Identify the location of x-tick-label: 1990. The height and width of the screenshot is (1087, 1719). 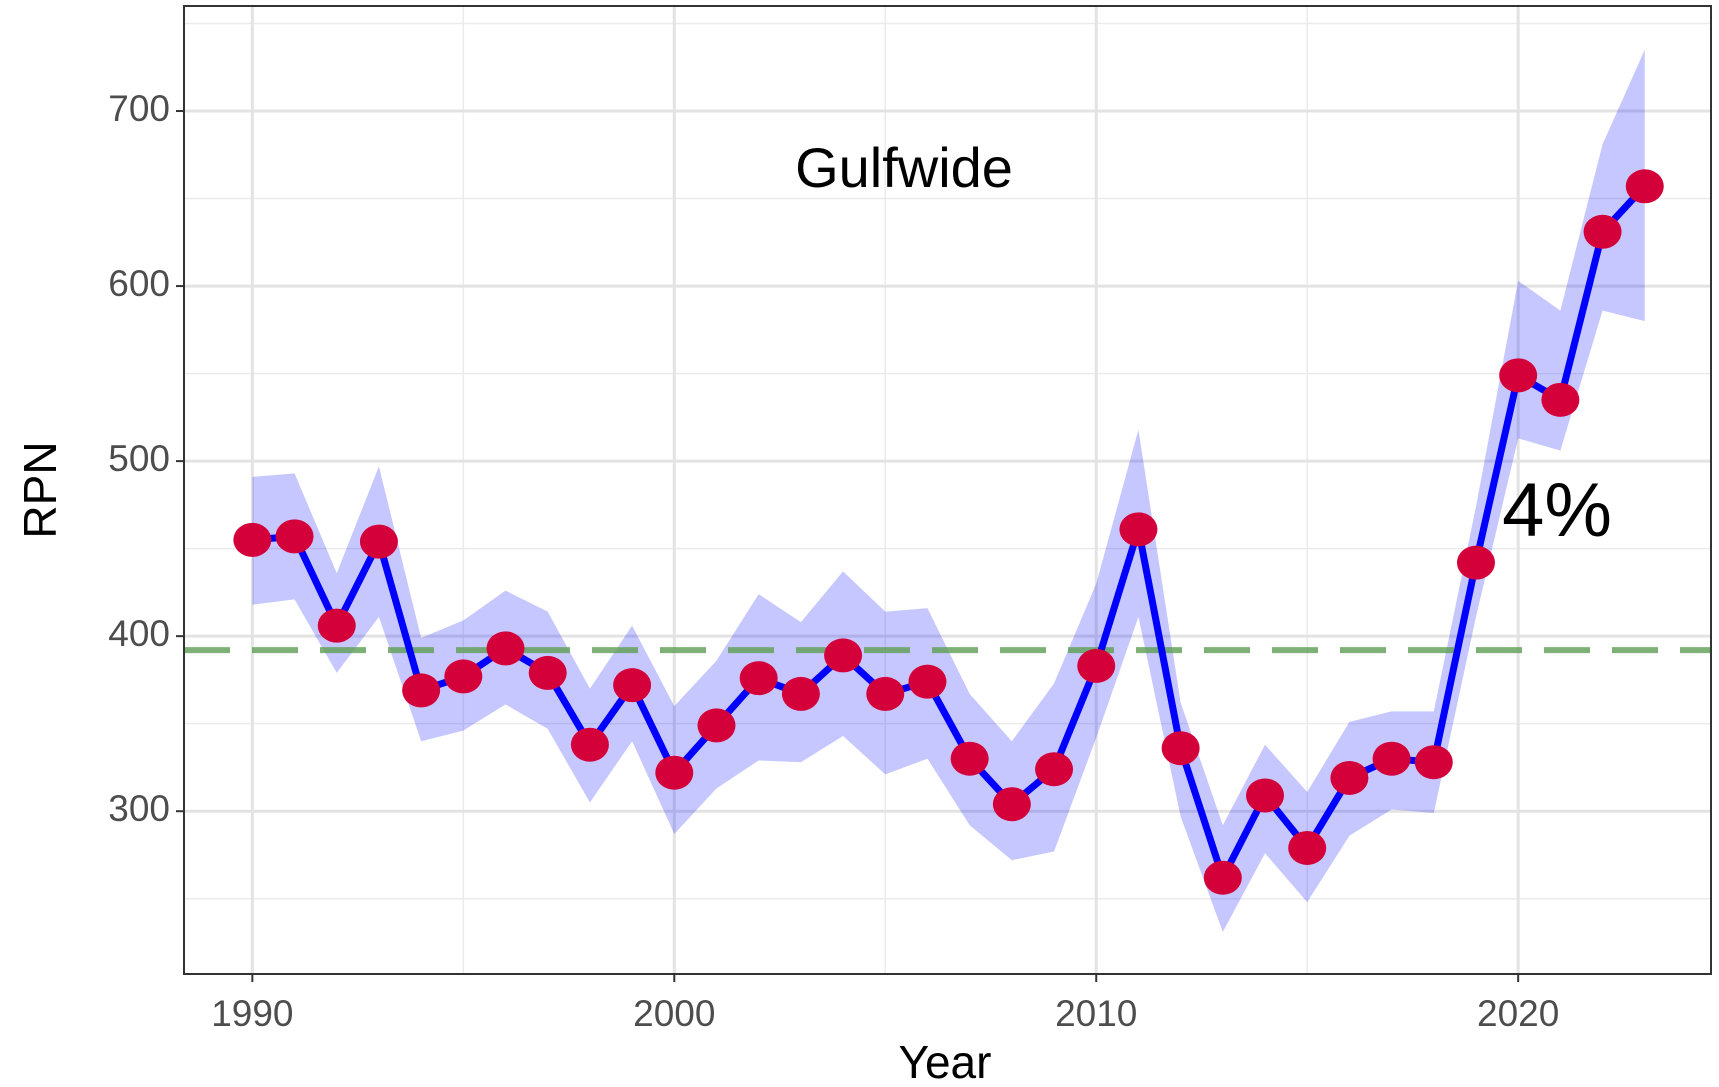
(252, 1013).